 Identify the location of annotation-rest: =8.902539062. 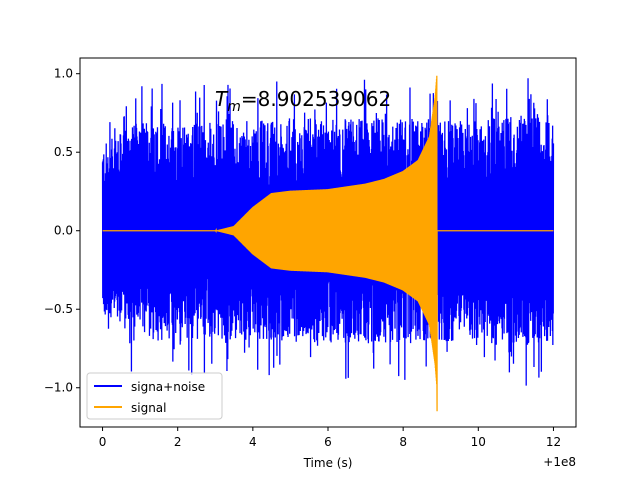
(316, 99).